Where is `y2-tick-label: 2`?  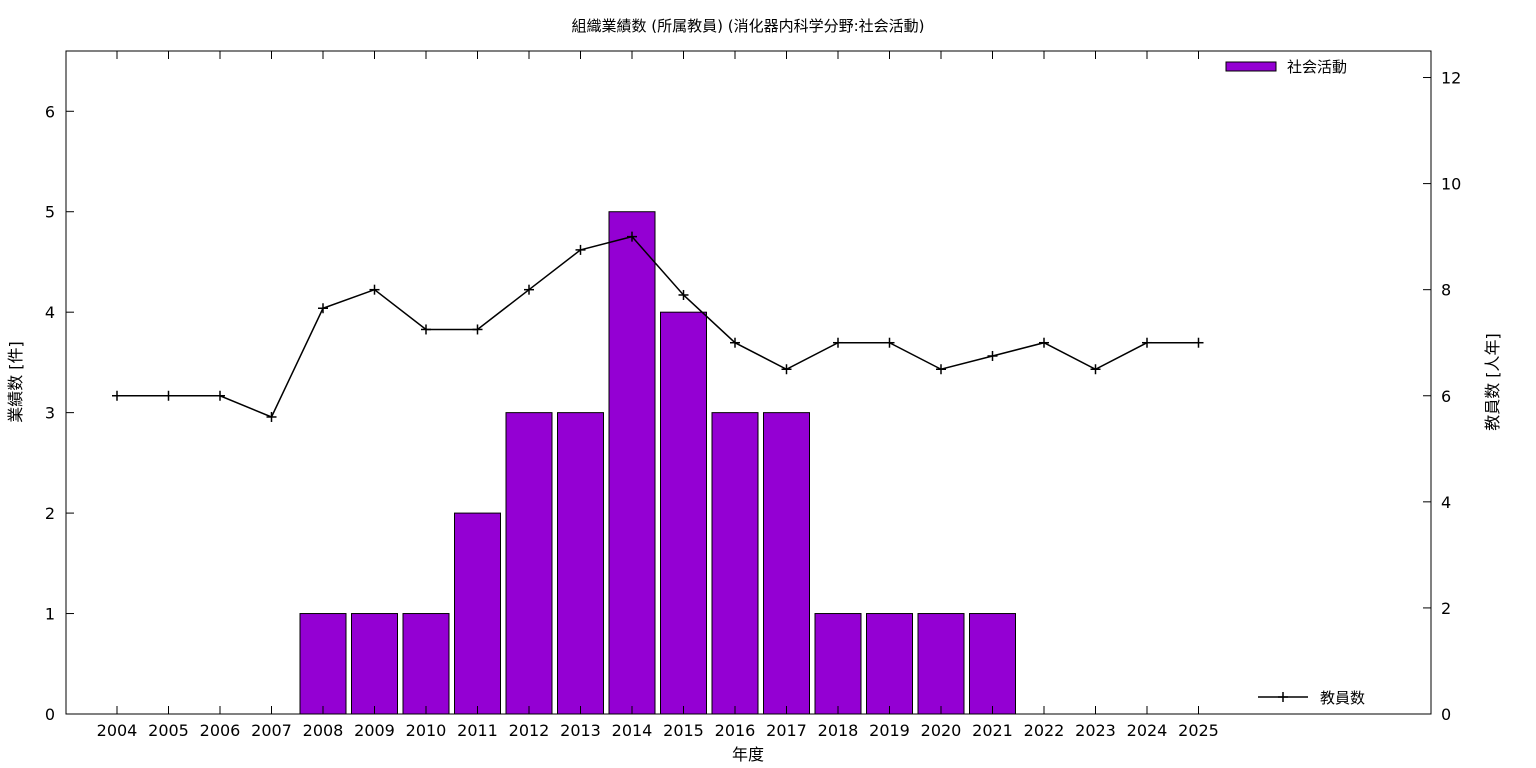 y2-tick-label: 2 is located at coordinates (1446, 608).